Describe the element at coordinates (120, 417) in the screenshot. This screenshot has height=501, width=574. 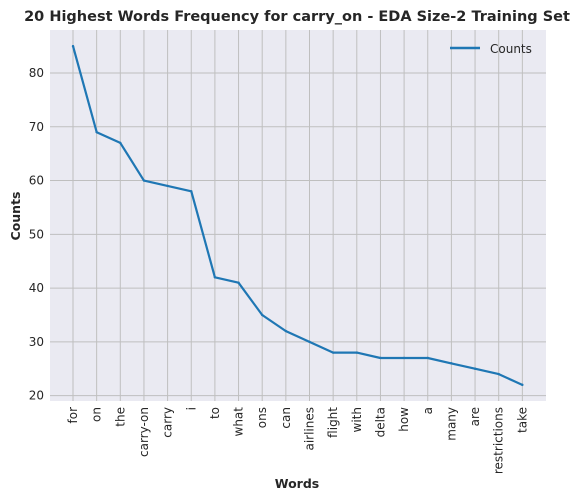
I see `x-tick-label: the` at that location.